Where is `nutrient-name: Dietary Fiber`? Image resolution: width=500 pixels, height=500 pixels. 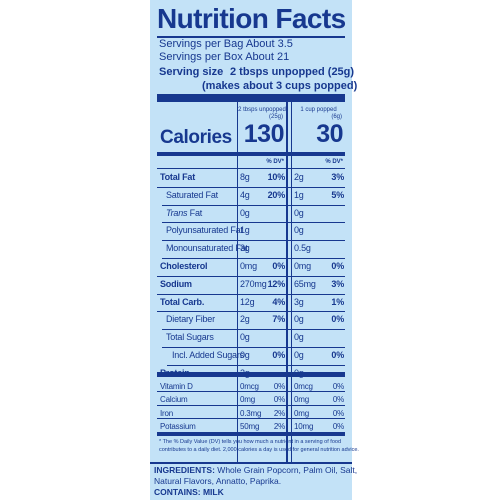 nutrient-name: Dietary Fiber is located at coordinates (190, 319).